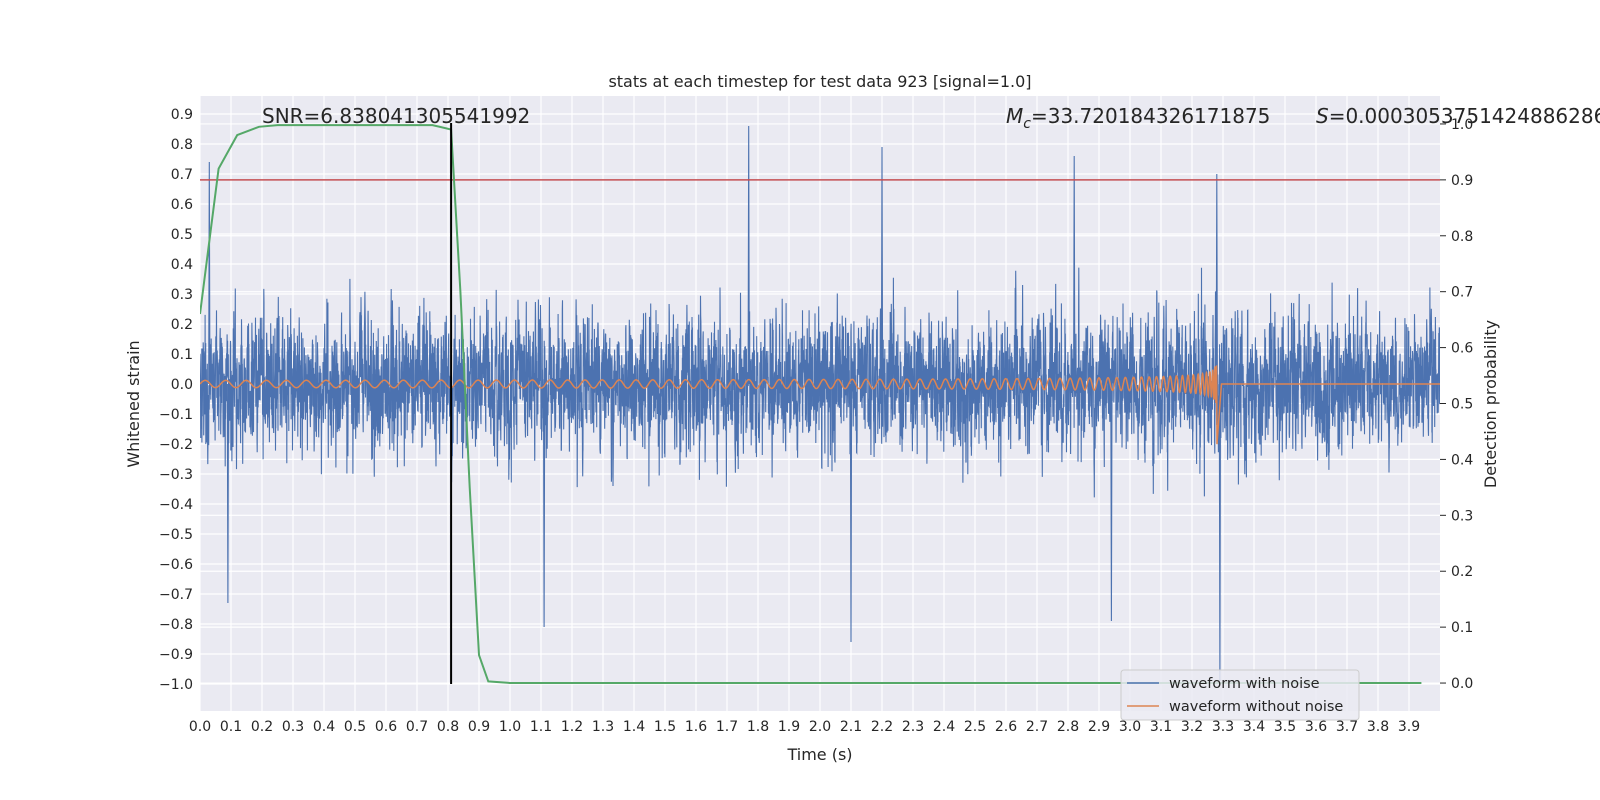 Image resolution: width=1600 pixels, height=800 pixels. Describe the element at coordinates (727, 727) in the screenshot. I see `x-tick-label: 1.7` at that location.